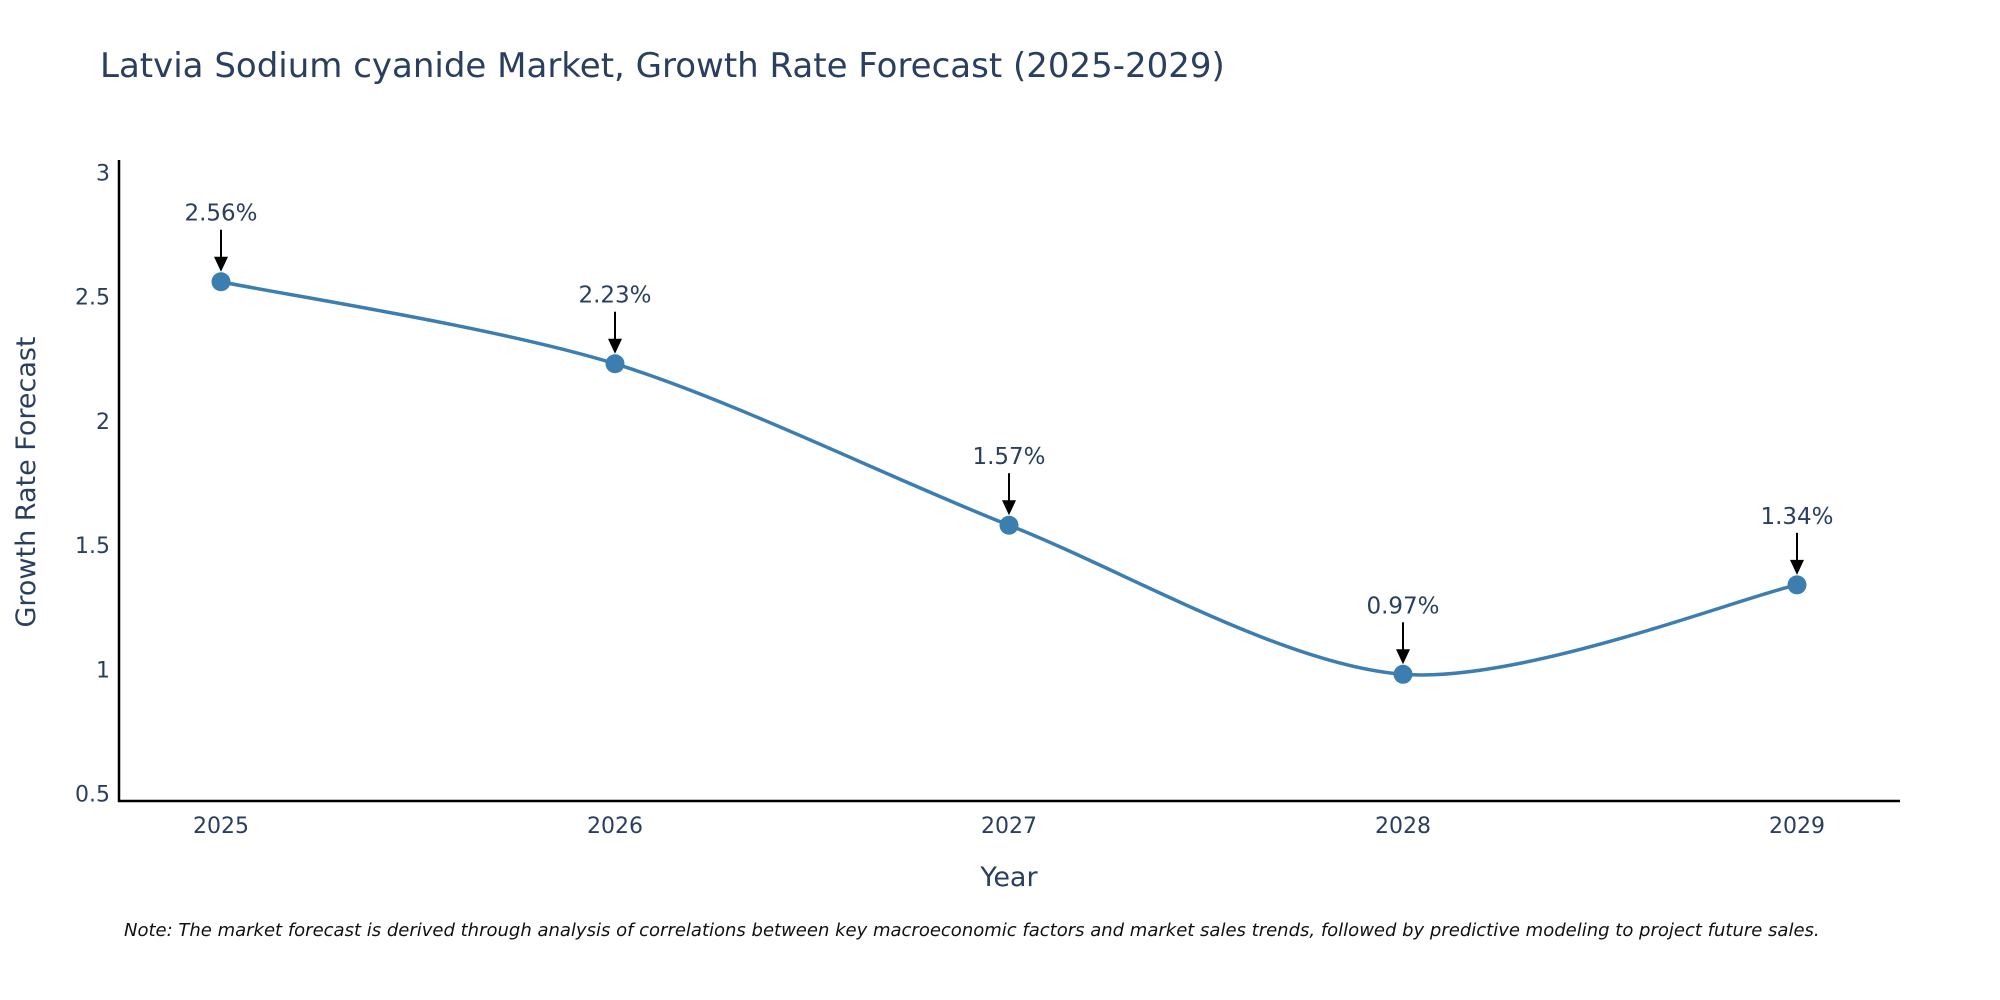 Image resolution: width=2000 pixels, height=1000 pixels. I want to click on x-axis-ticks: 2025 2026 2027 2028 2029, so click(1009, 826).